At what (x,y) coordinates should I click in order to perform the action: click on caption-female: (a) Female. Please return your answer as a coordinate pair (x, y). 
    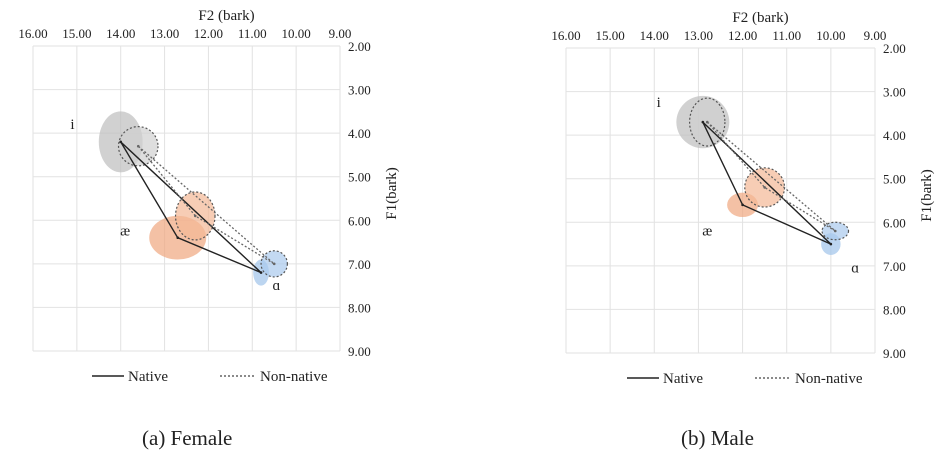
    Looking at the image, I should click on (187, 438).